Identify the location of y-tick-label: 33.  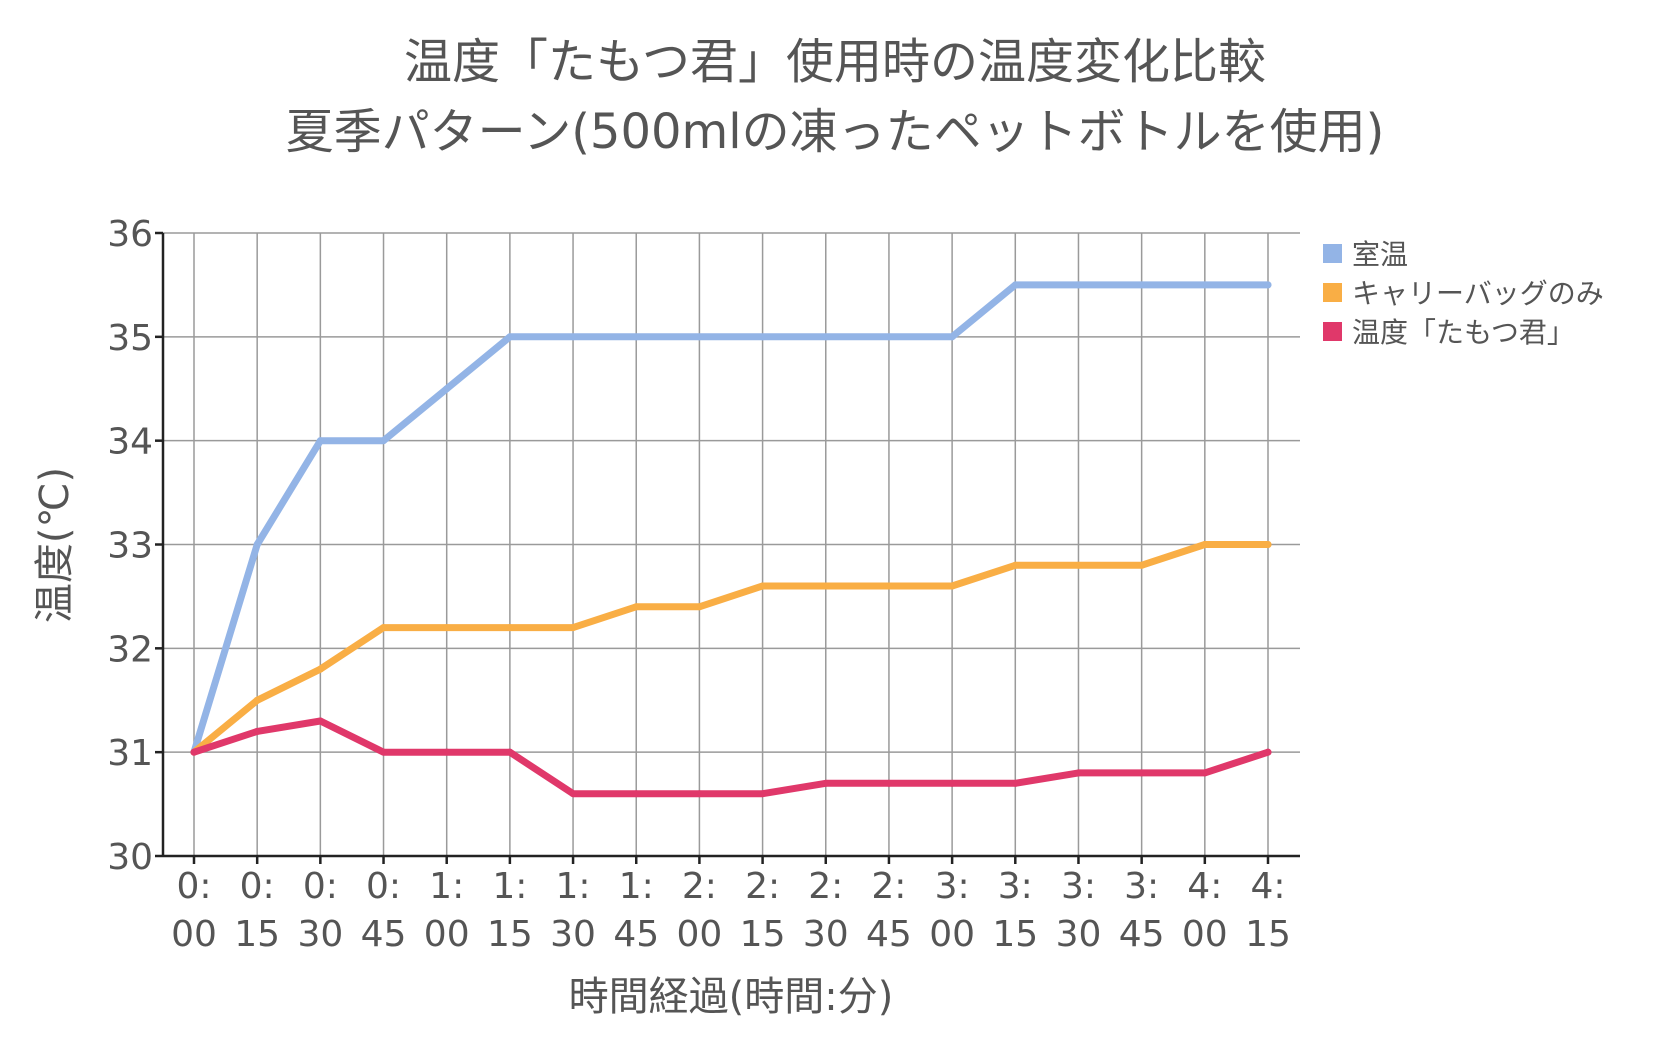
(130, 546).